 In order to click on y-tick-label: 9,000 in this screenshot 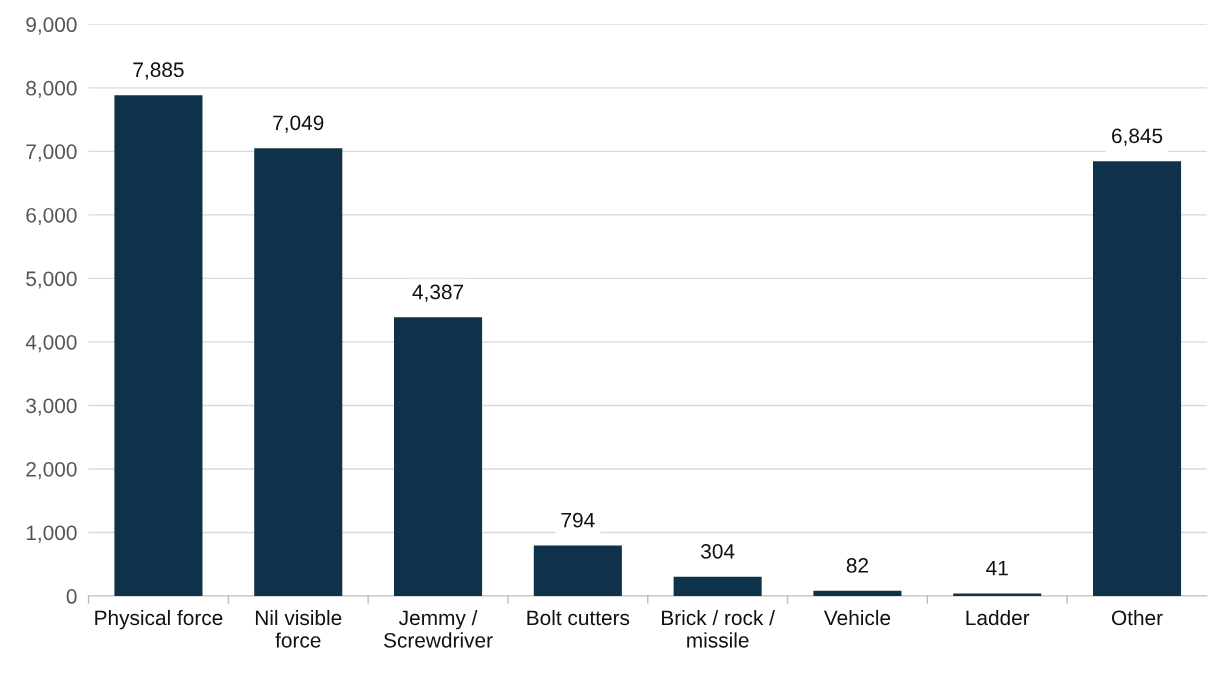, I will do `click(51, 26)`.